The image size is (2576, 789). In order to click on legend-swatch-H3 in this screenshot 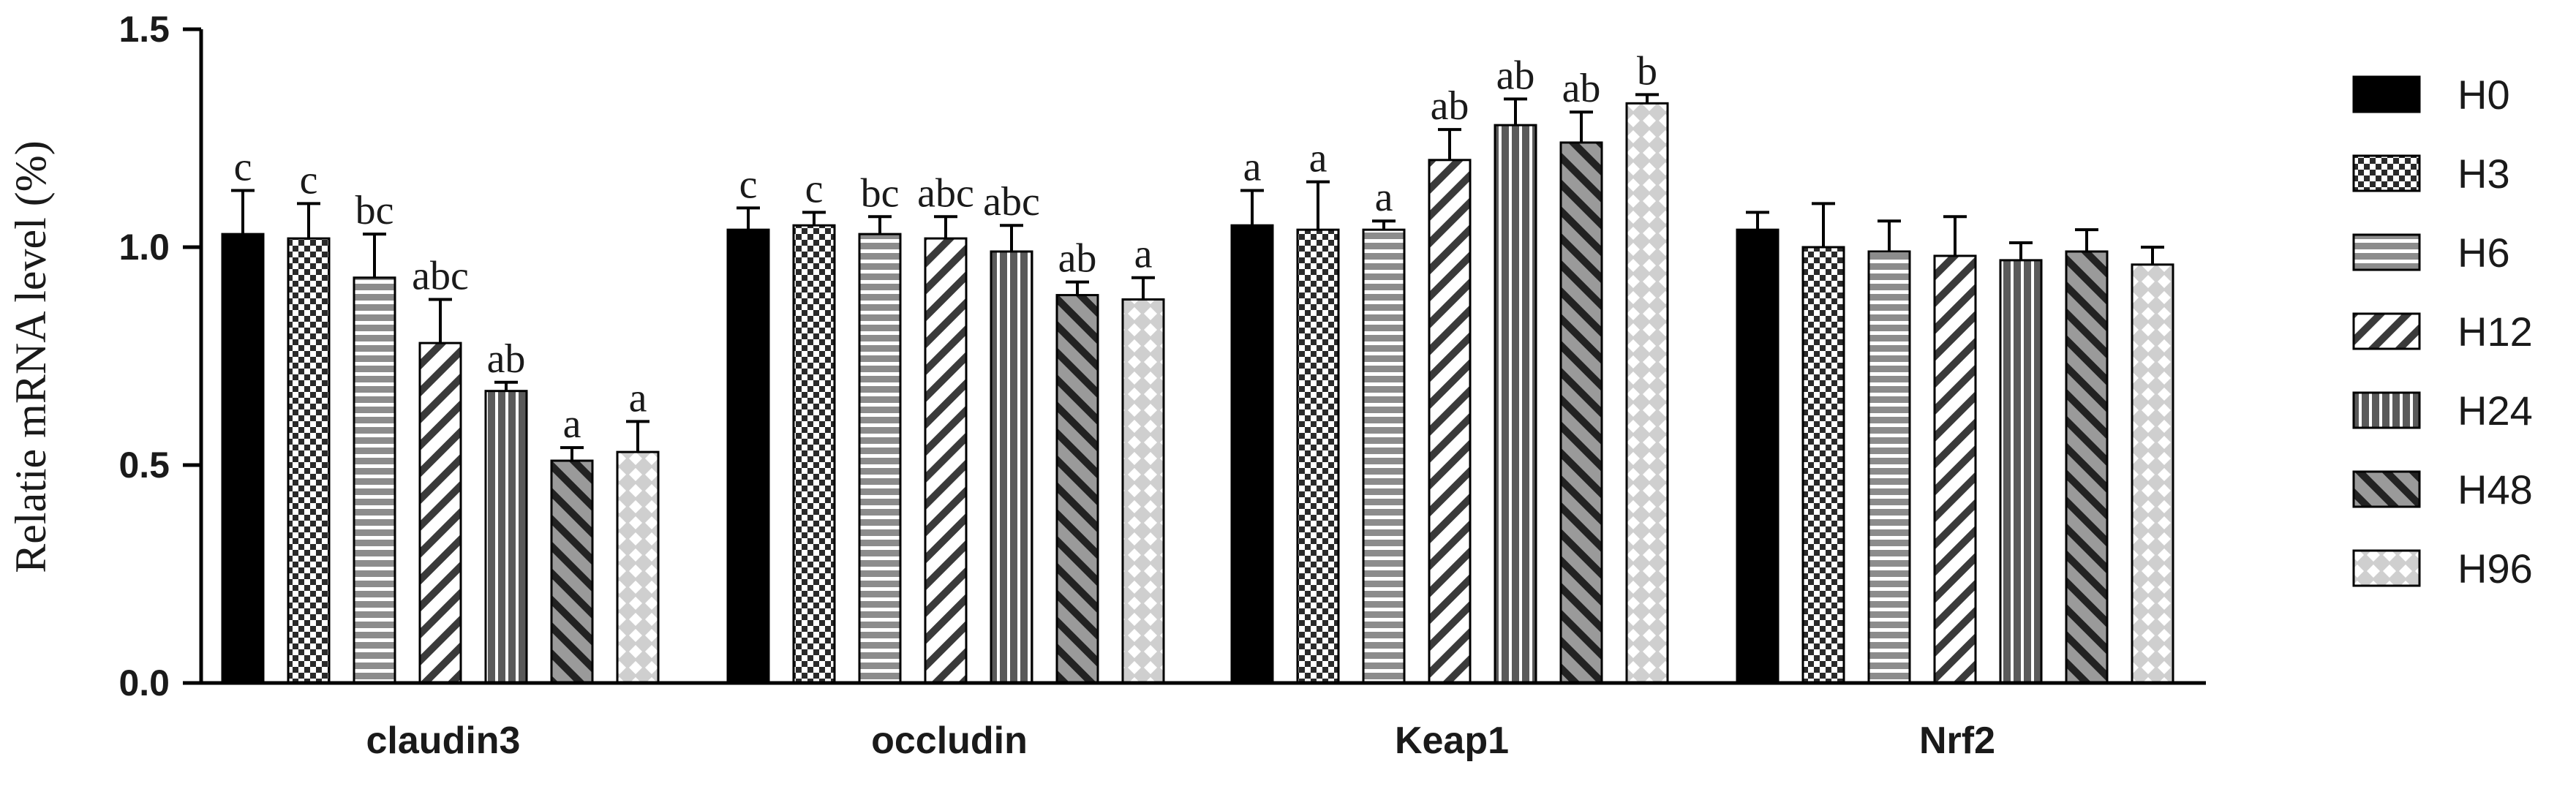, I will do `click(2386, 173)`.